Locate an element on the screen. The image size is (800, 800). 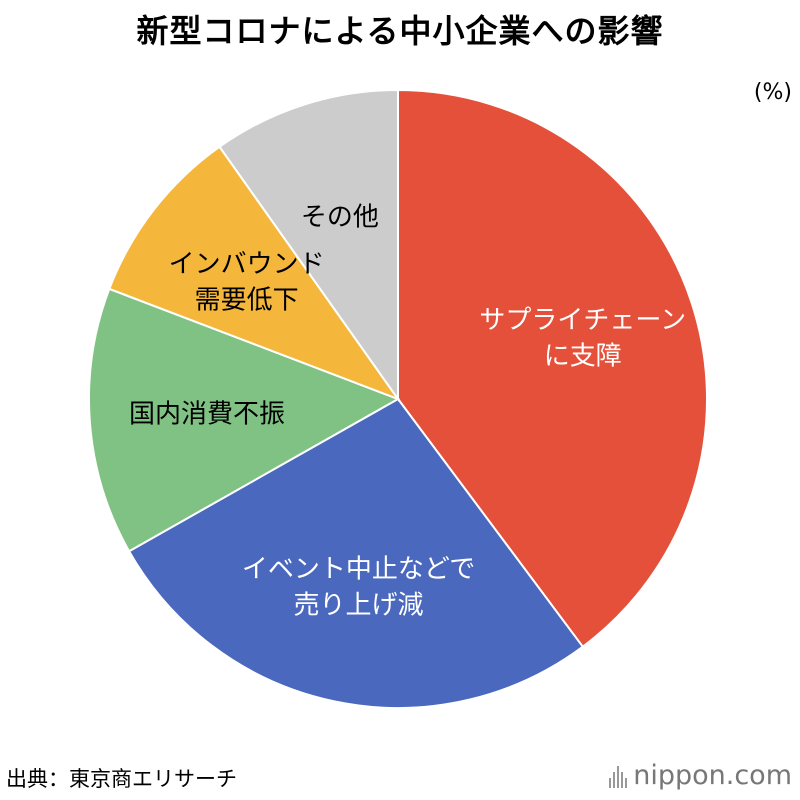
nippon-logo-icon is located at coordinates (618, 776).